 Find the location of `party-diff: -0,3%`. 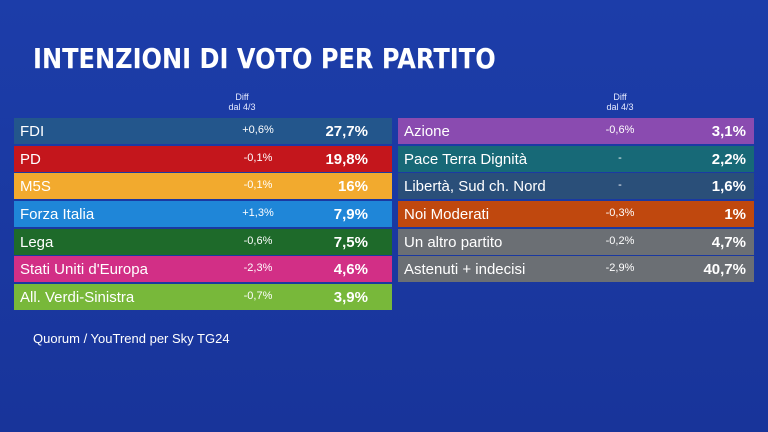

party-diff: -0,3% is located at coordinates (620, 213).